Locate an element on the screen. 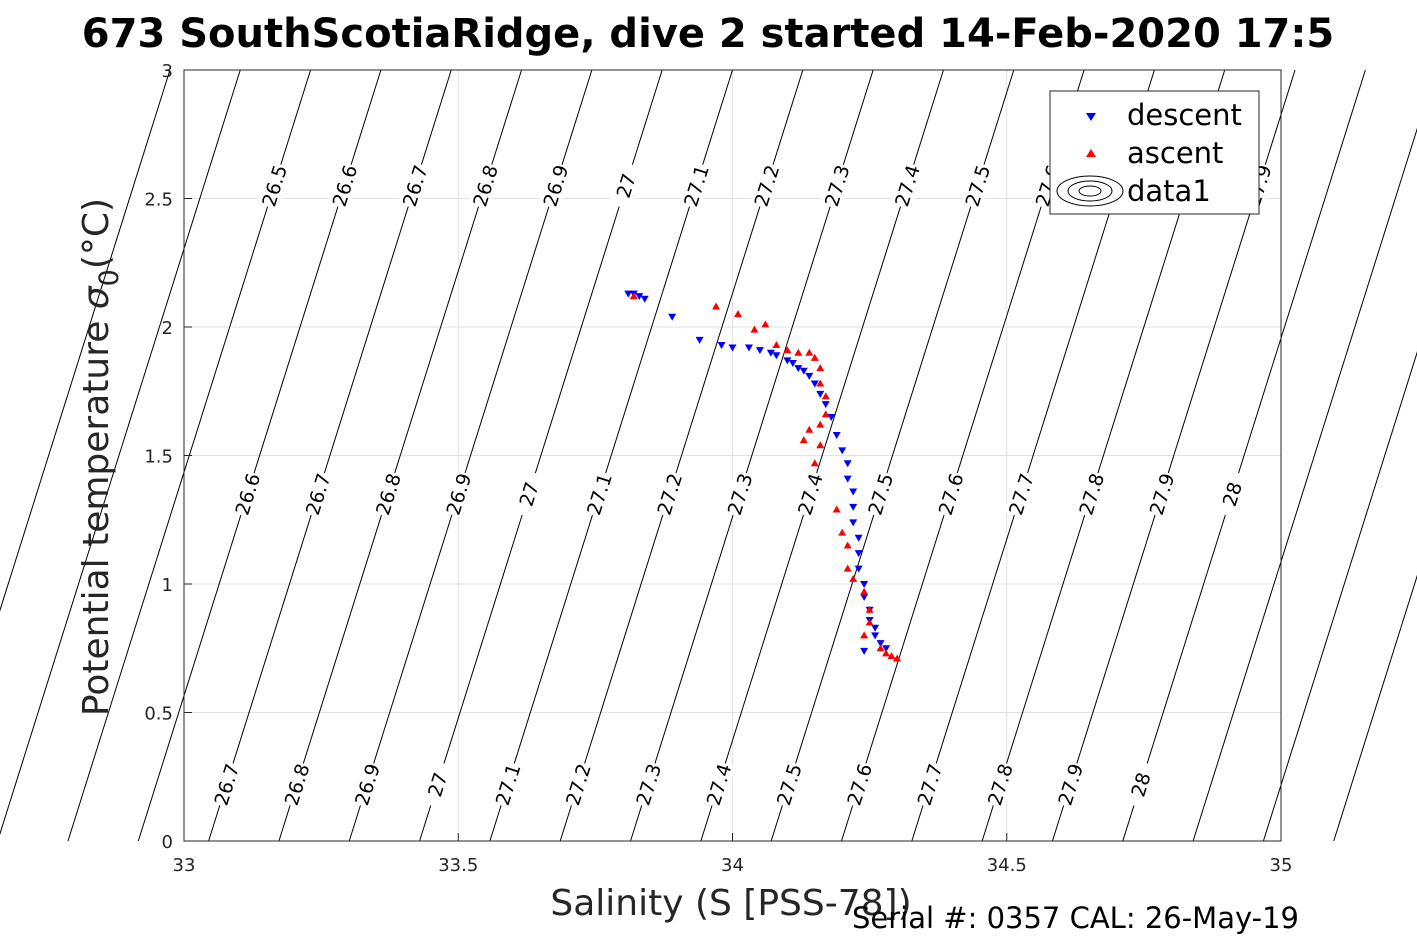  isopycnal-label-text: 27.4 is located at coordinates (908, 185).